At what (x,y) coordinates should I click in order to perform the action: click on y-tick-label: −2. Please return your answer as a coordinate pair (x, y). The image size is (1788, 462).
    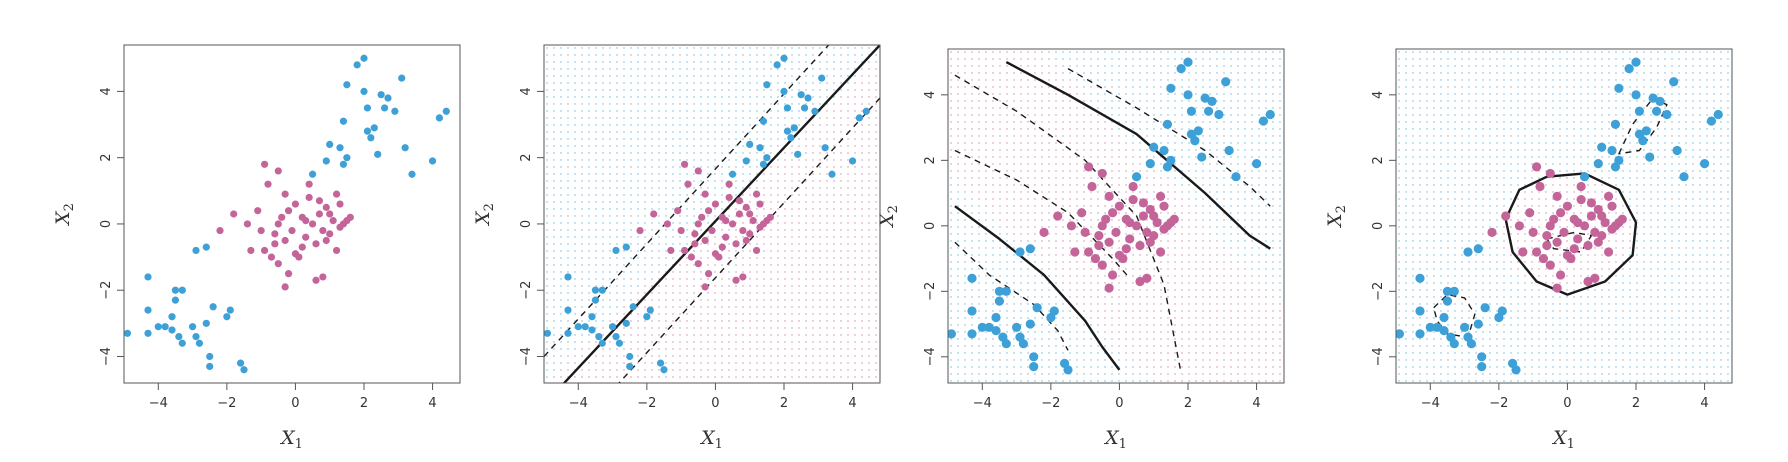
    Looking at the image, I should click on (930, 291).